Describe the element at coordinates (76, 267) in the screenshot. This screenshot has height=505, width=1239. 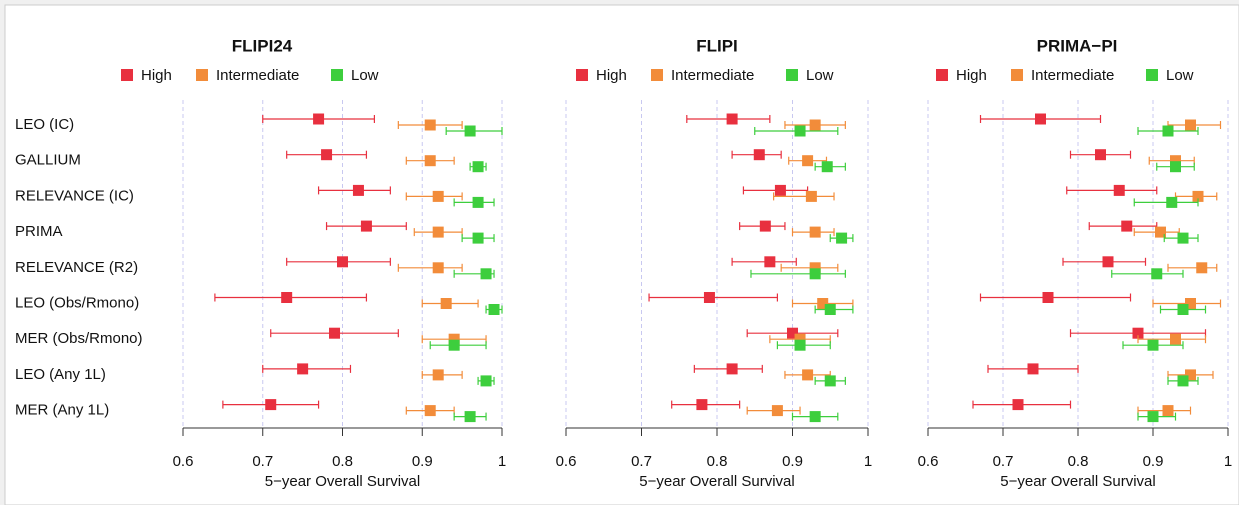
I see `row-label: RELEVANCE (R2)` at that location.